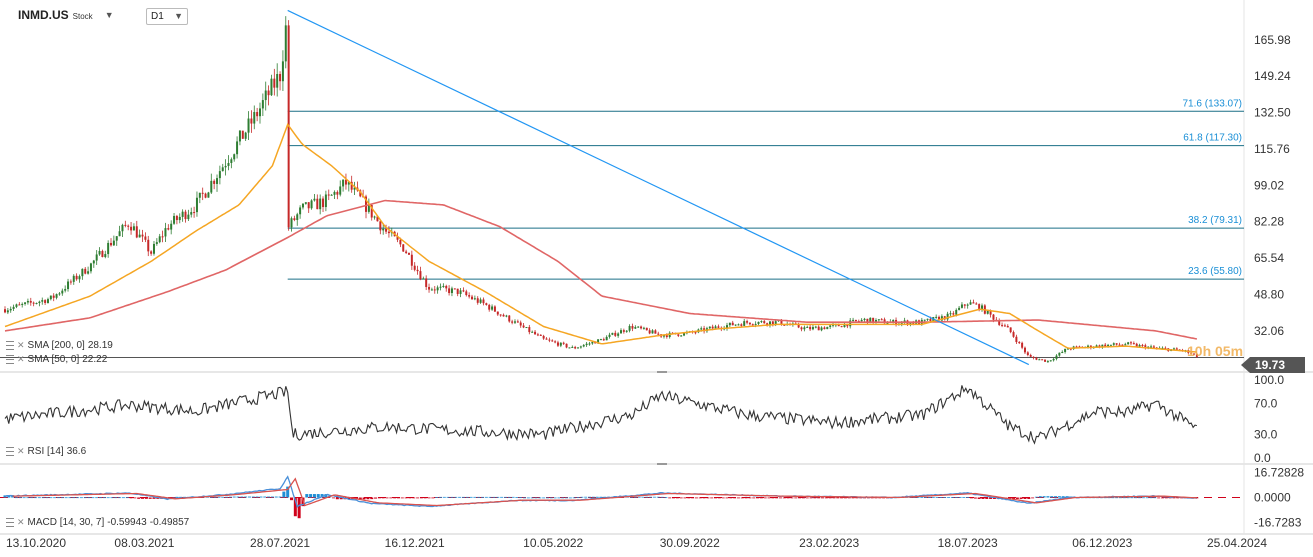 Image resolution: width=1313 pixels, height=557 pixels. Describe the element at coordinates (662, 372) in the screenshot. I see `pane-resize-handle` at that location.